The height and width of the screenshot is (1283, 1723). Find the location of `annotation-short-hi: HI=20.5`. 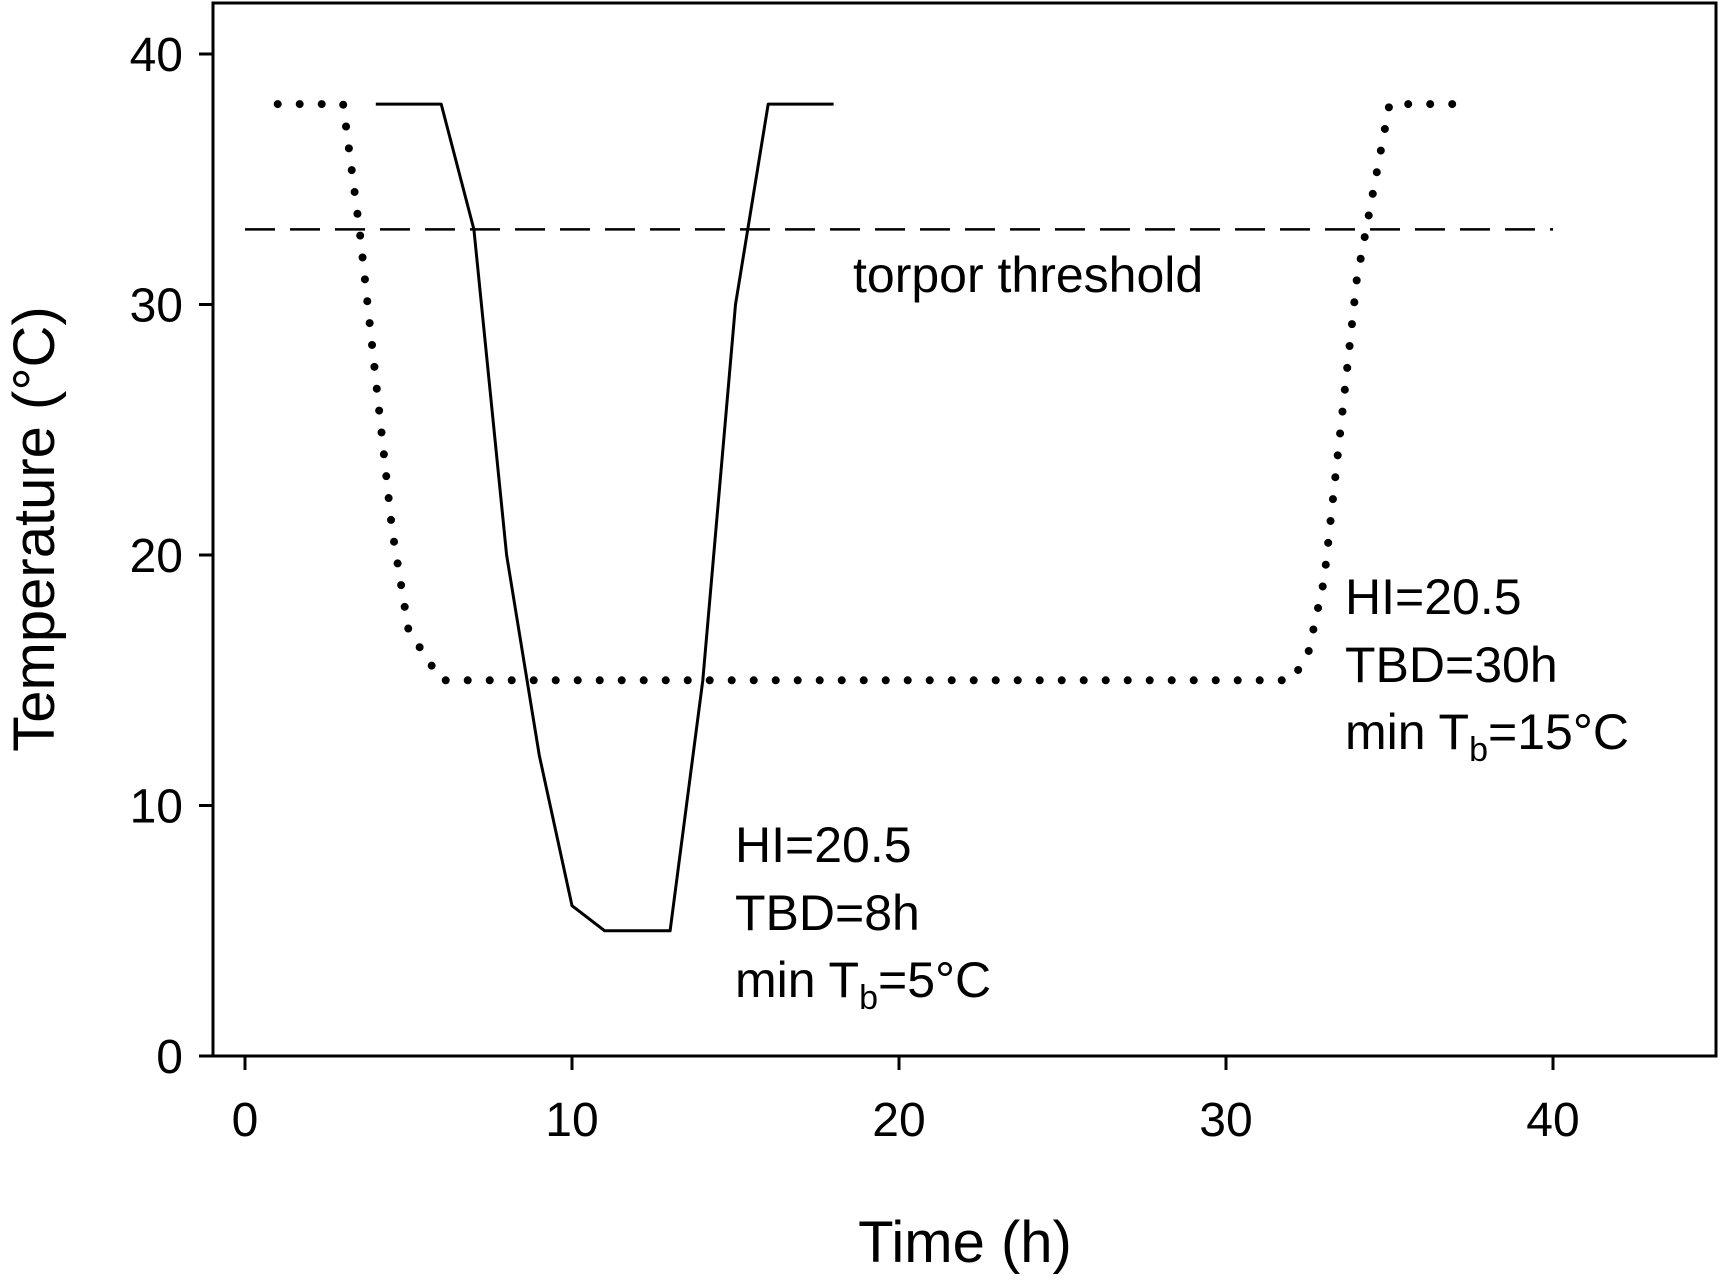

annotation-short-hi: HI=20.5 is located at coordinates (823, 845).